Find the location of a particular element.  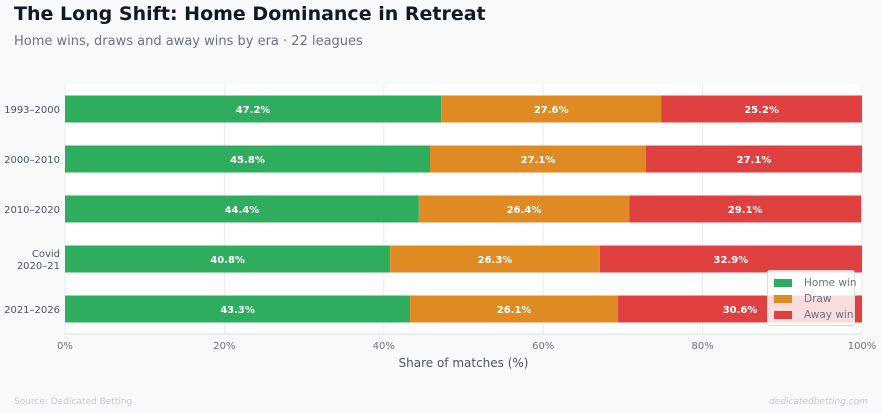

y-tick-label: 2010–2020 is located at coordinates (32, 210).